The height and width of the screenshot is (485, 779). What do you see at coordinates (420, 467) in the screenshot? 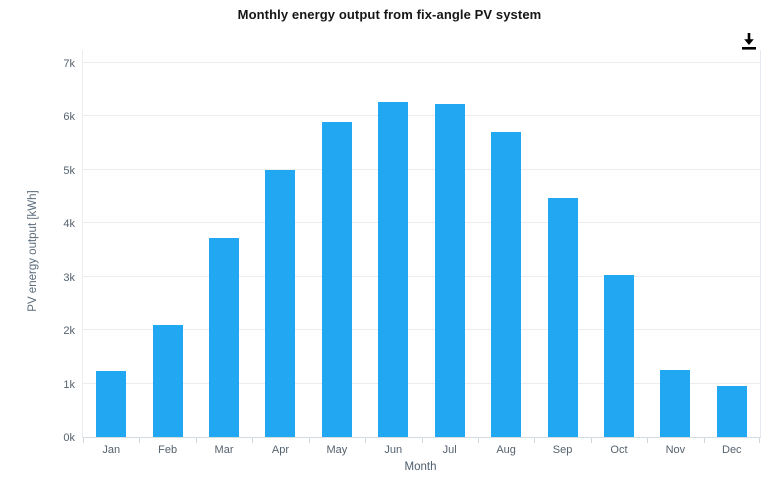
I see `x-axis-title: Month` at bounding box center [420, 467].